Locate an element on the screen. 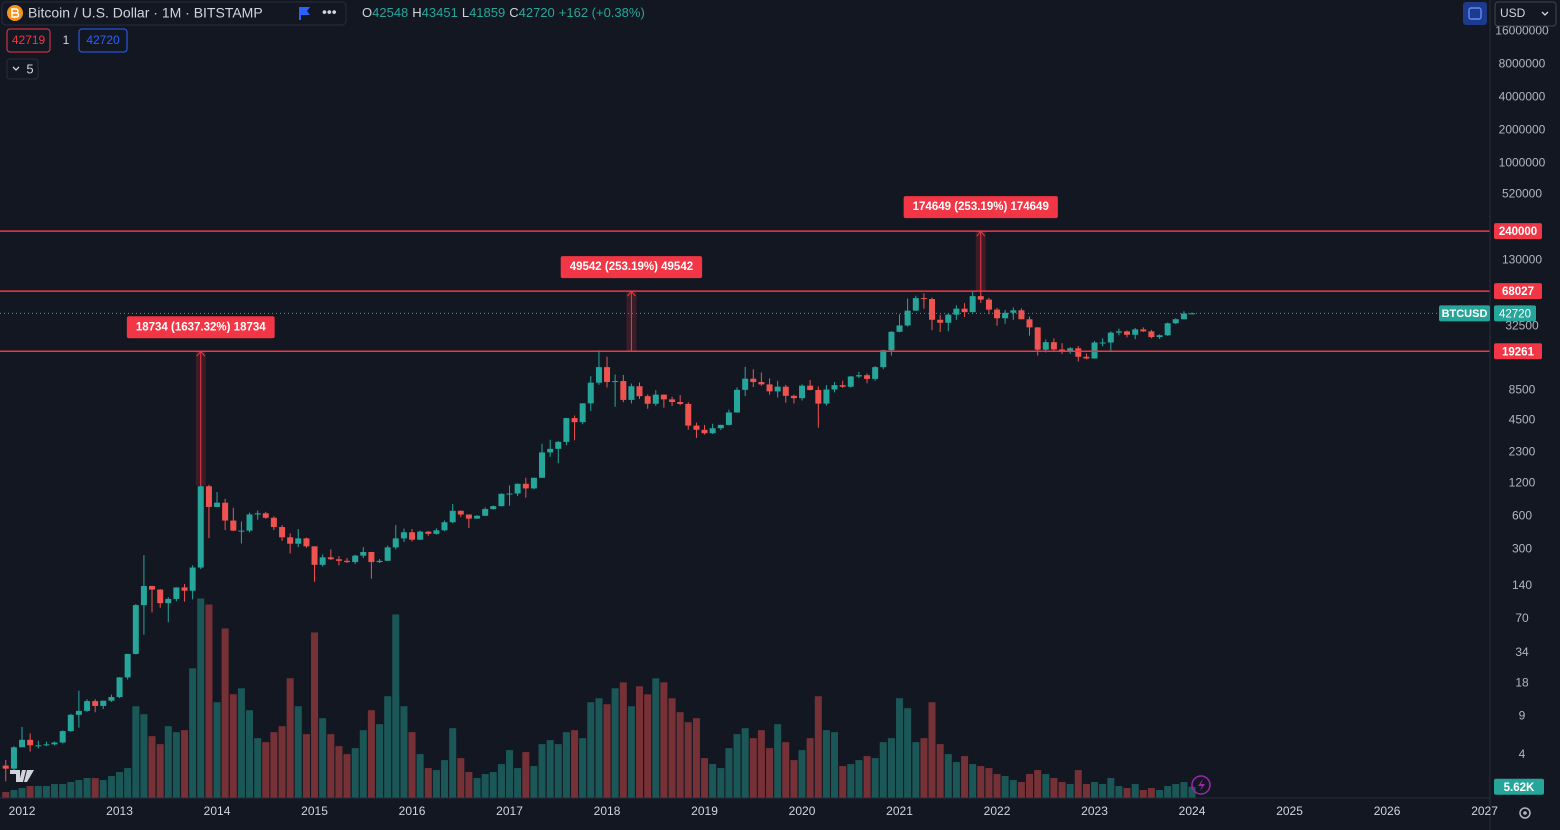  arrow-head is located at coordinates (981, 233).